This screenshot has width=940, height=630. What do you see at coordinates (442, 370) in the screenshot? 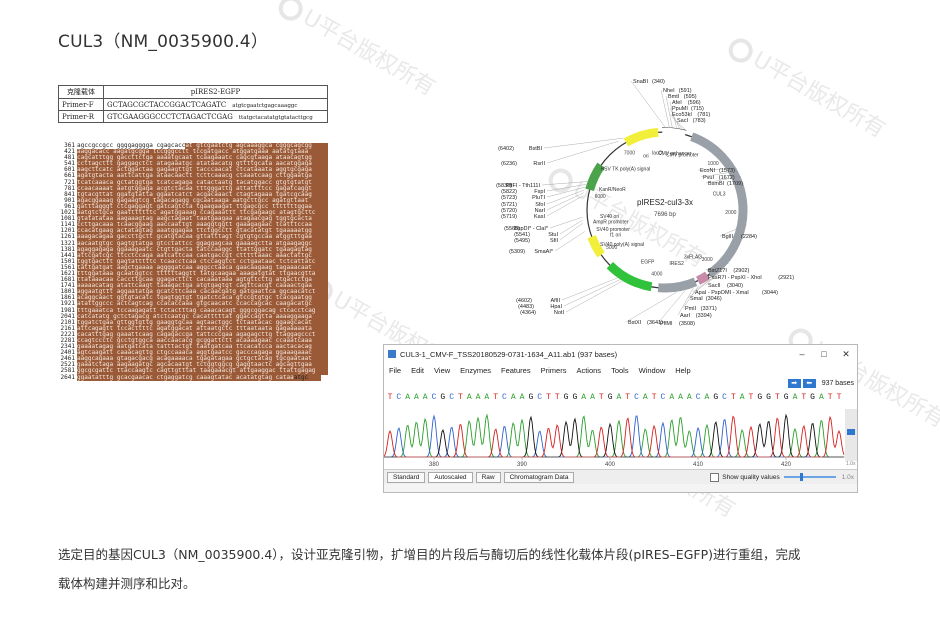
I see `menu-view: View` at bounding box center [442, 370].